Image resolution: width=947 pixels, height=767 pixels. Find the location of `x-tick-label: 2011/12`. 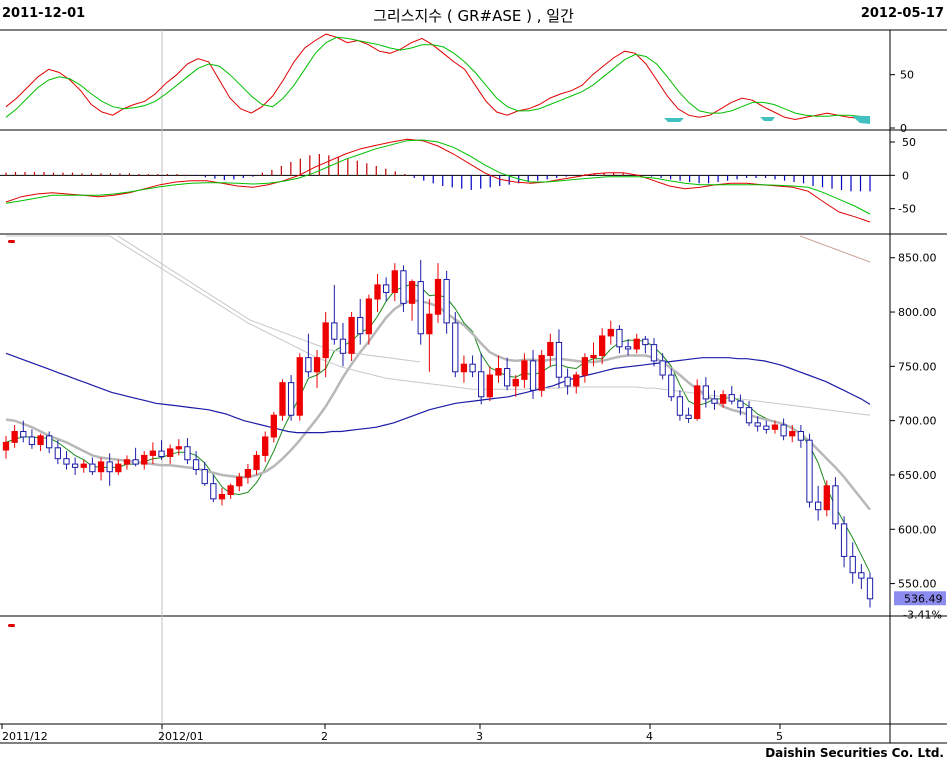

x-tick-label: 2011/12 is located at coordinates (25, 736).